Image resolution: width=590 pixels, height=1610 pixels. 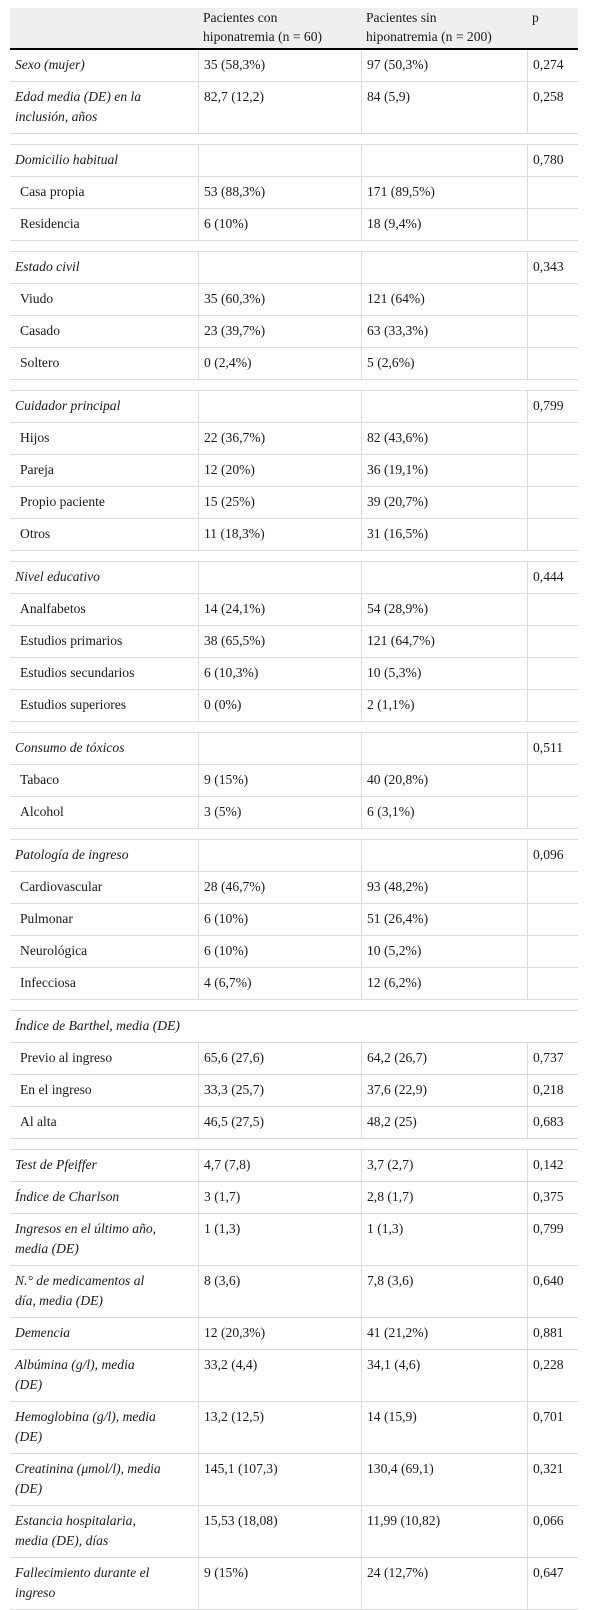 I want to click on label-line: Demencia, so click(x=43, y=1332).